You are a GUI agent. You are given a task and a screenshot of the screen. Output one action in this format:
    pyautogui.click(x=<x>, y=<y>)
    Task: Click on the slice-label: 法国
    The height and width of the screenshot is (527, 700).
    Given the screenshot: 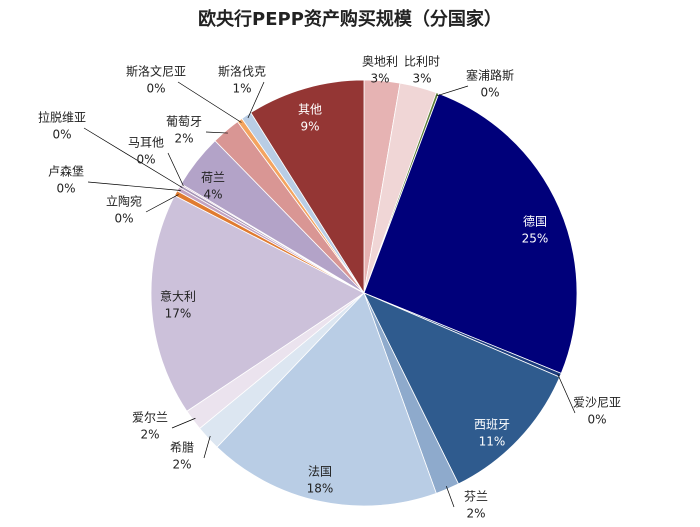 What is the action you would take?
    pyautogui.click(x=320, y=472)
    